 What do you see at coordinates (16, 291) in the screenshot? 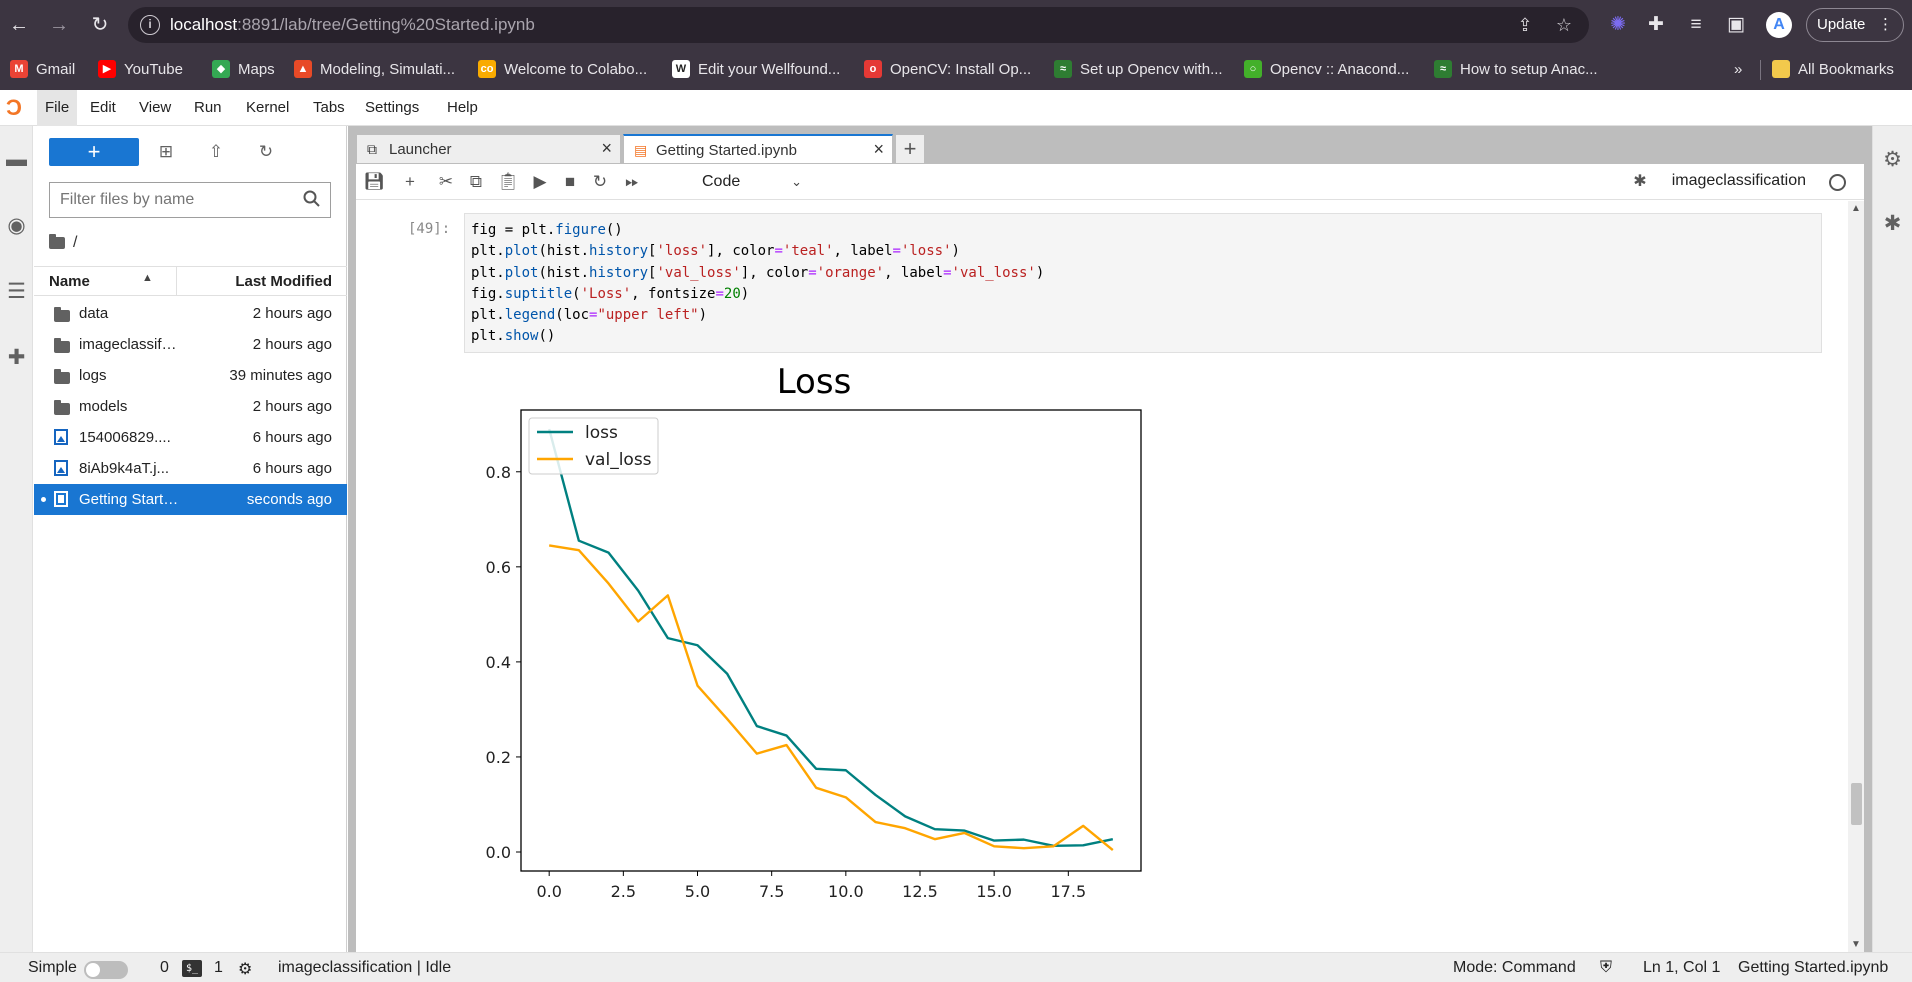
I see `toc-list-icon: ☰` at bounding box center [16, 291].